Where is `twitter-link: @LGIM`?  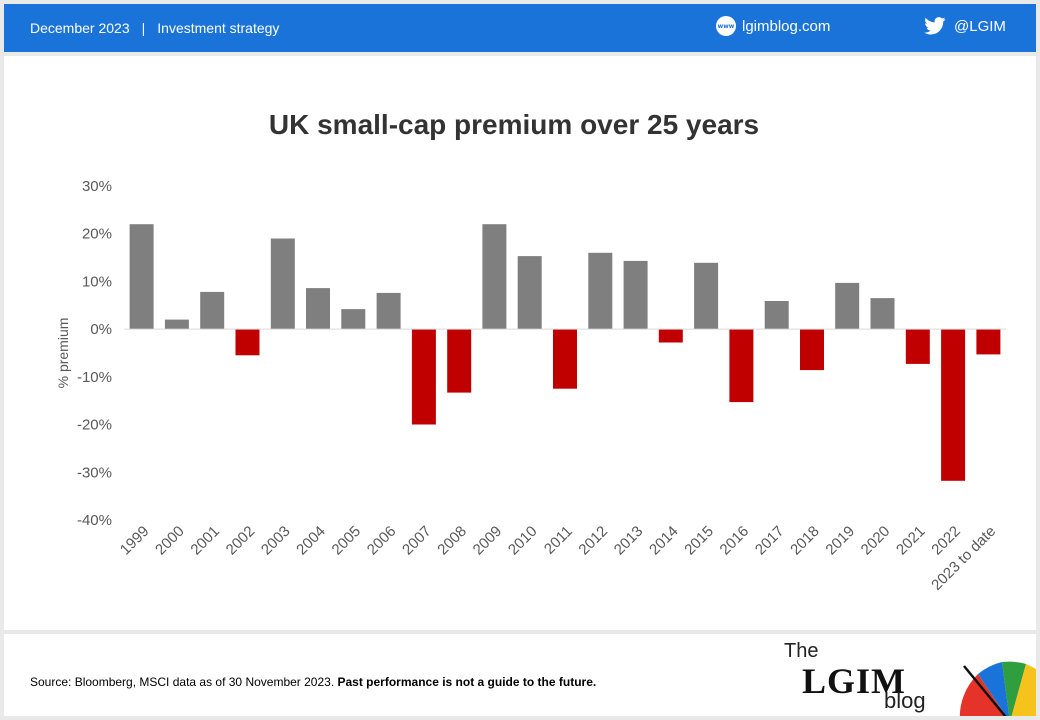
twitter-link: @LGIM is located at coordinates (965, 26).